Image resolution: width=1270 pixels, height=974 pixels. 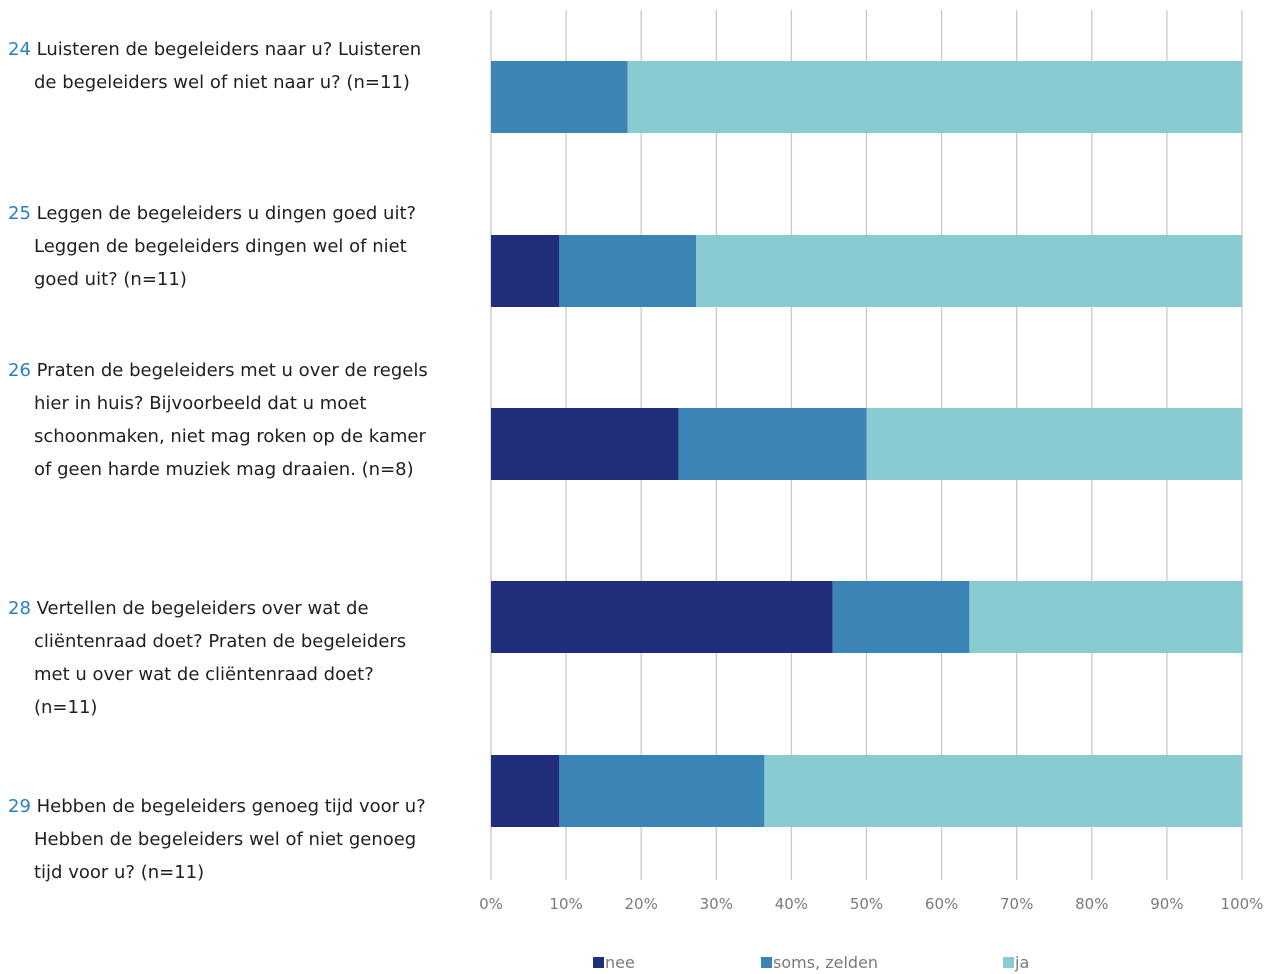 I want to click on legend-item: nee, so click(x=614, y=962).